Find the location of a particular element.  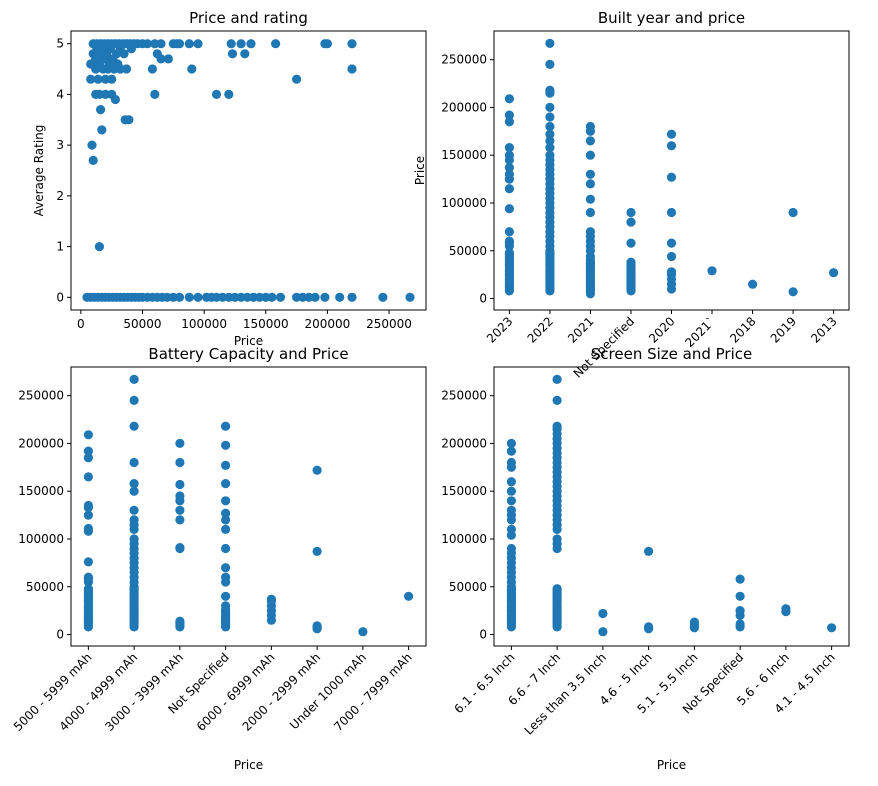

x-tick-label: 2023 is located at coordinates (499, 329).